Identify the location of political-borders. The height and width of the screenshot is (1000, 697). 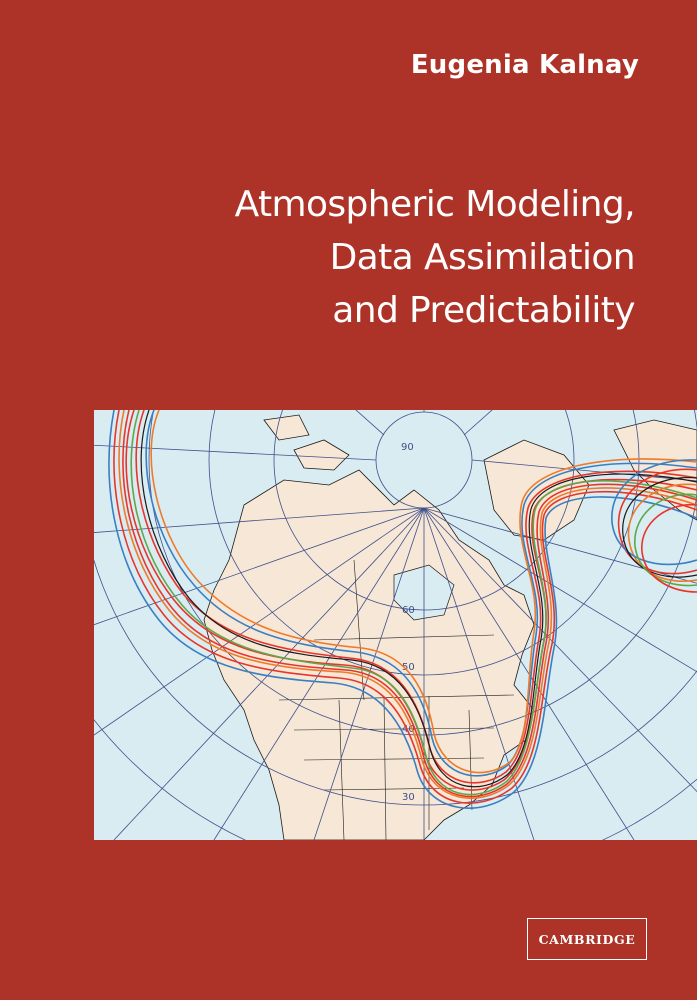
(396, 699).